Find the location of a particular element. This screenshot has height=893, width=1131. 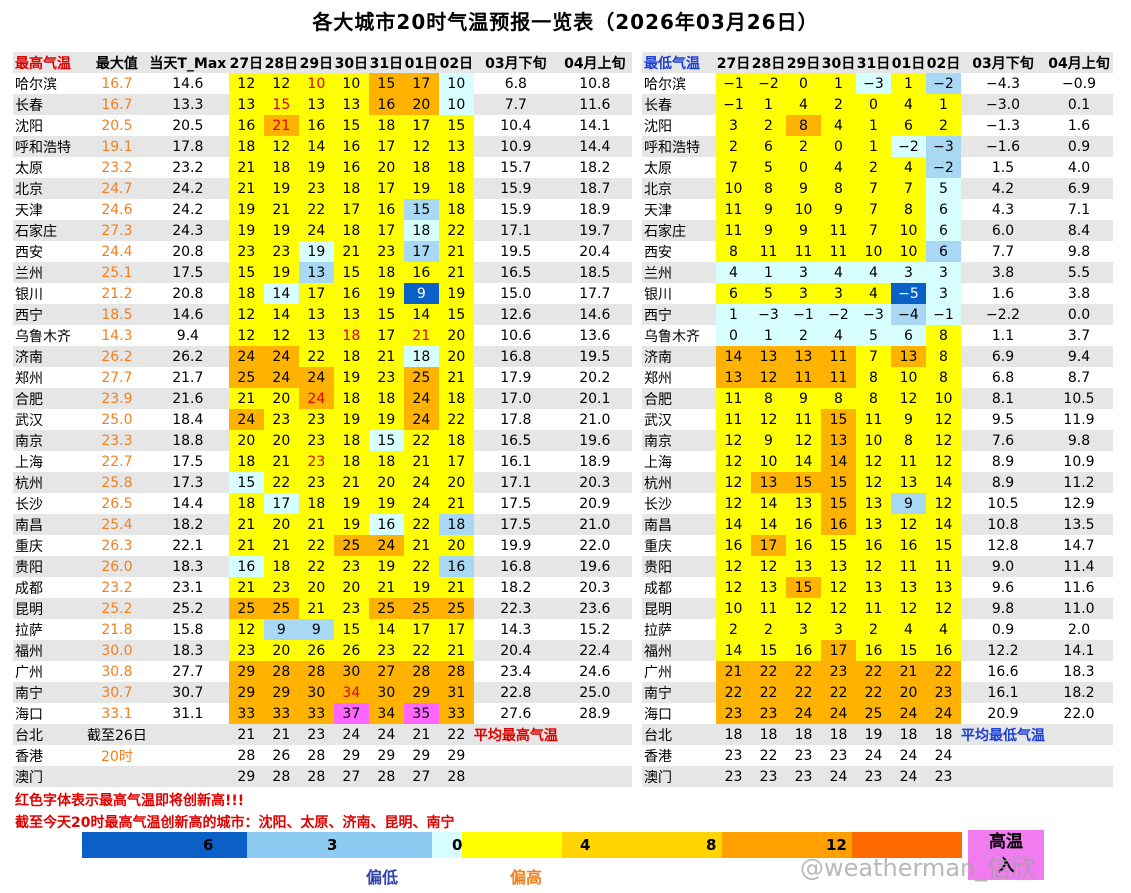

table-cell: −1.3 is located at coordinates (1003, 125).